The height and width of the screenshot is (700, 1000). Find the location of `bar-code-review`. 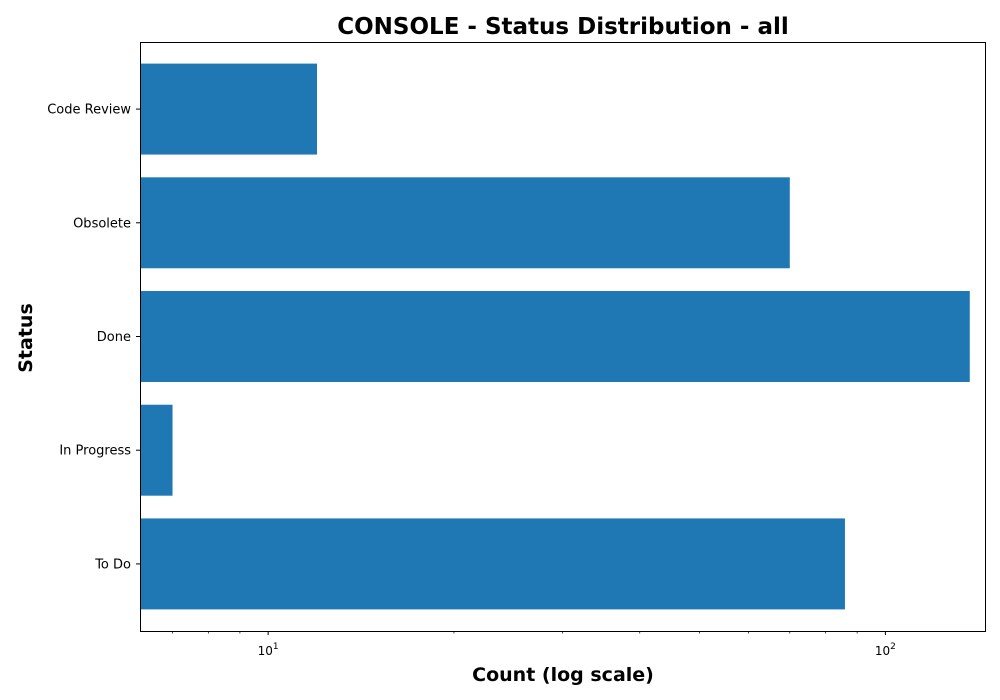

bar-code-review is located at coordinates (229, 109).